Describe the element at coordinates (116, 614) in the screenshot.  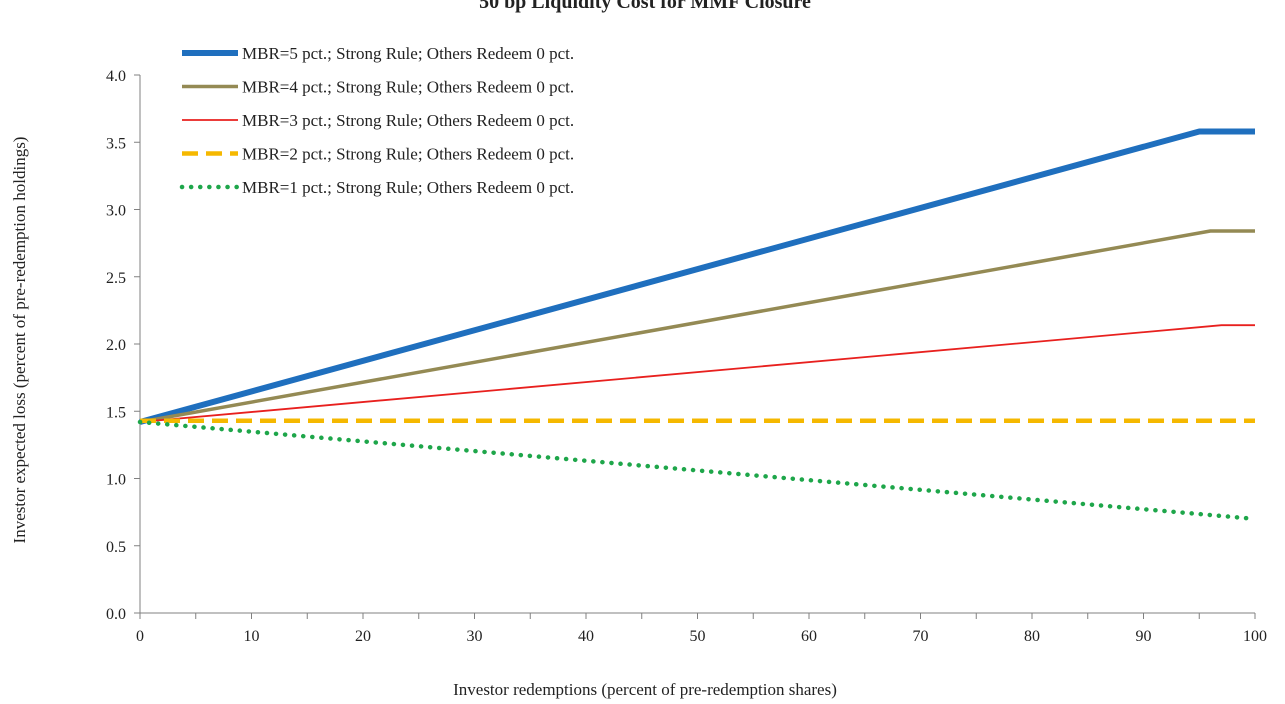
I see `y-tick-label: 0.0` at that location.